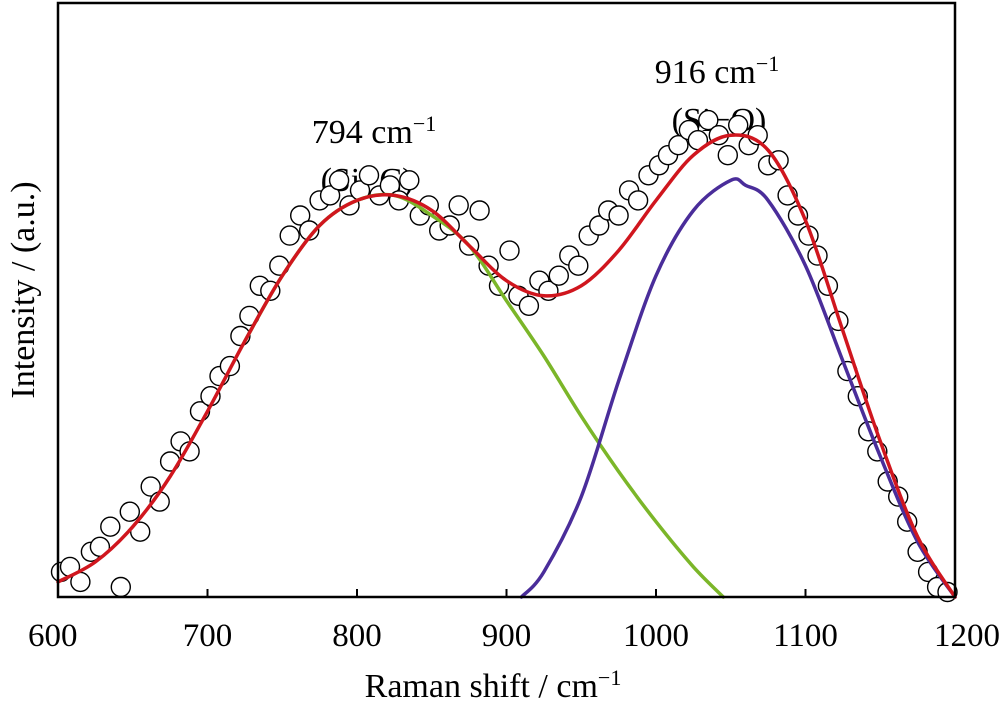 The height and width of the screenshot is (705, 1000). I want to click on x-tick-label-600: 600, so click(53, 636).